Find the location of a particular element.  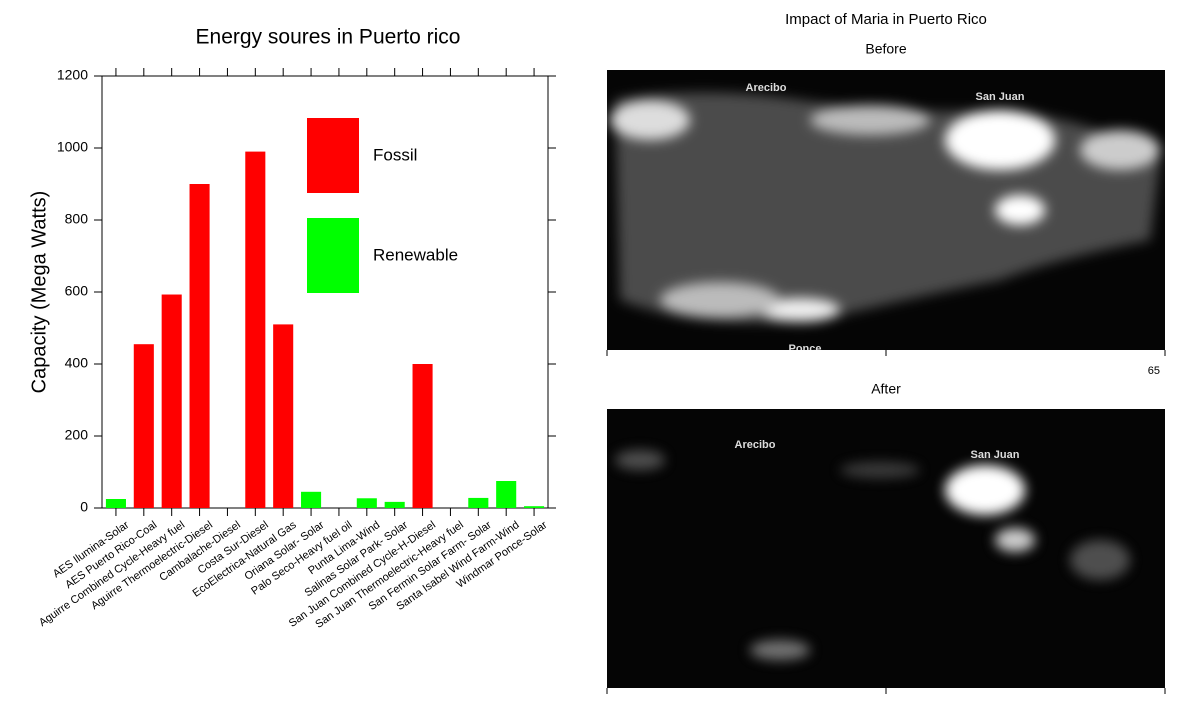

chart-title: Energy soures in Puerto rico is located at coordinates (328, 37).